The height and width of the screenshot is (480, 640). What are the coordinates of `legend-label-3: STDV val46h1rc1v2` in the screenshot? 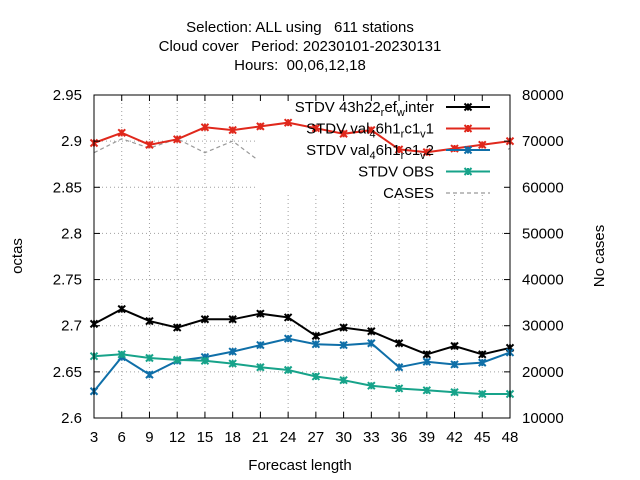 It's located at (370, 152).